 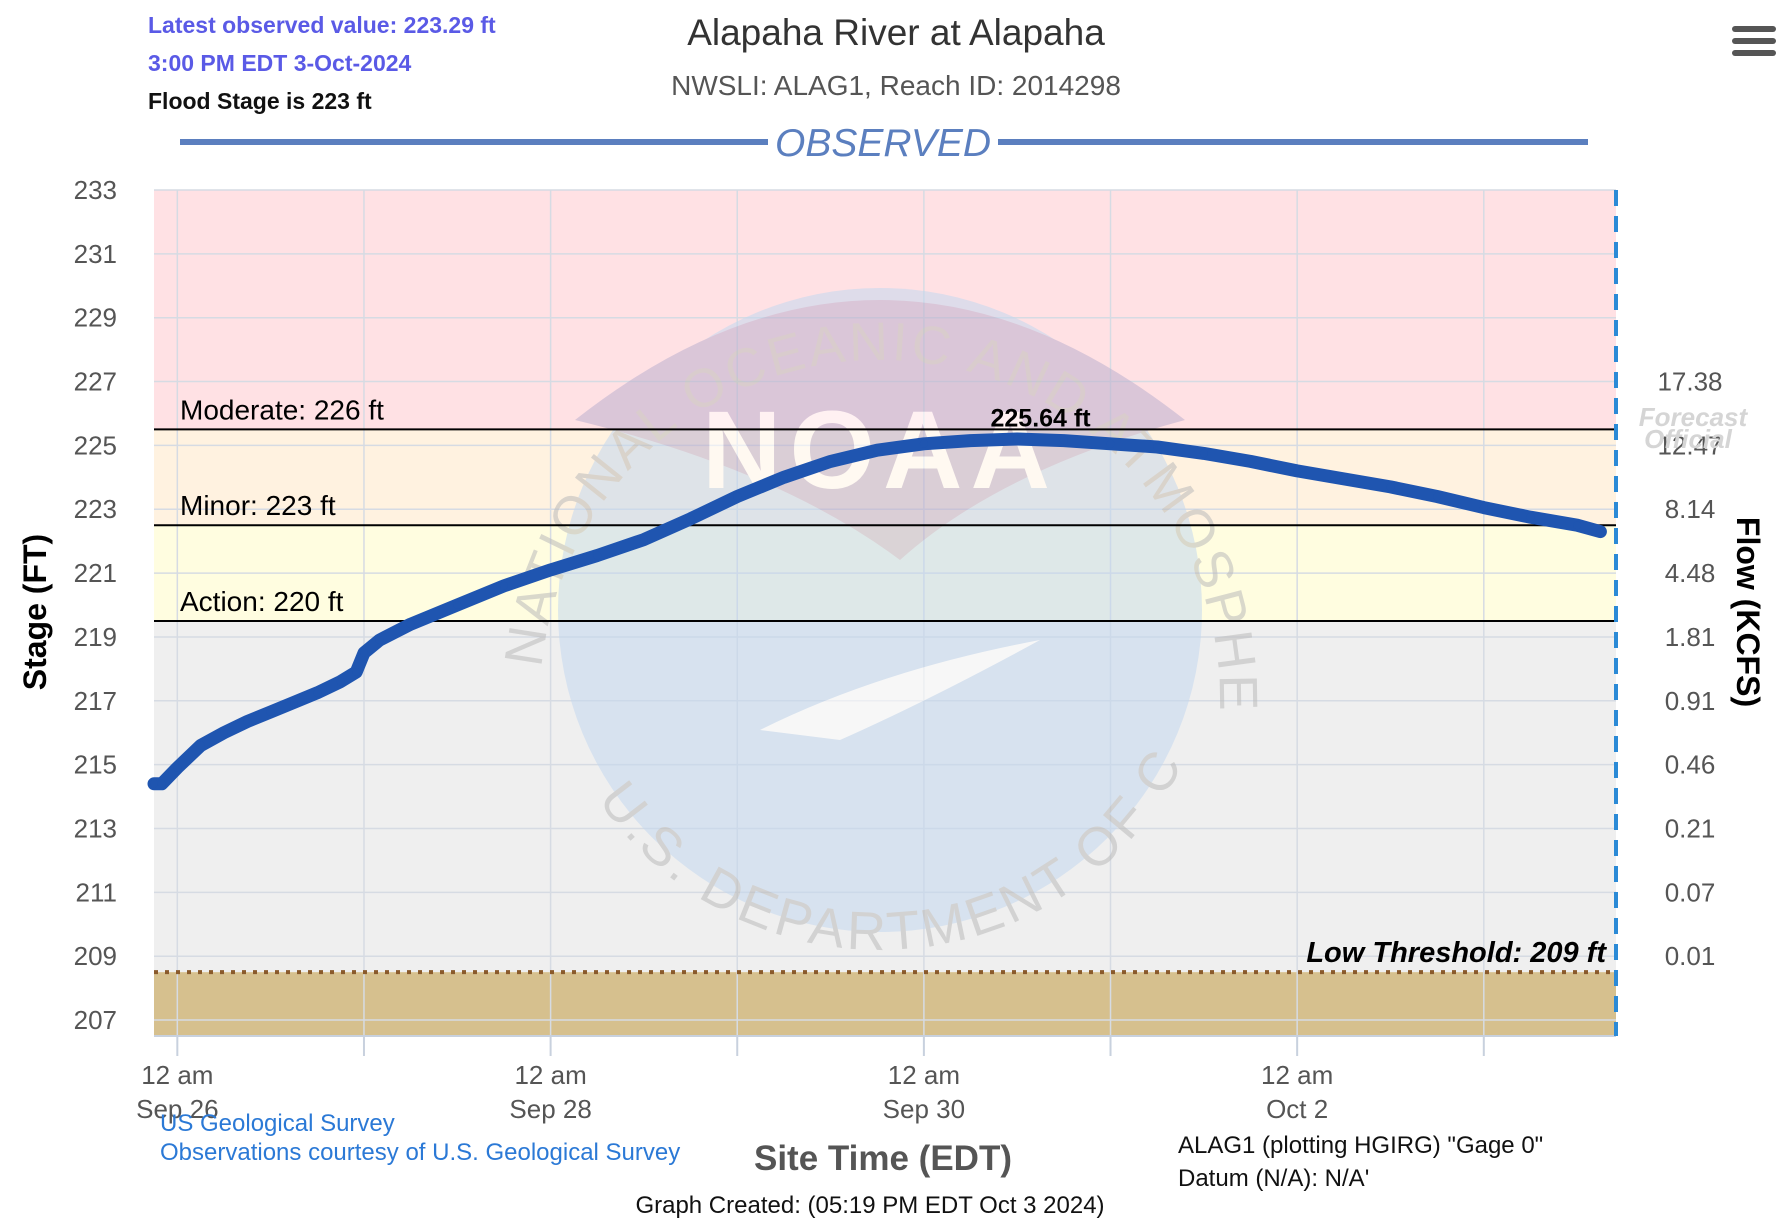 I want to click on datum-line-1: ALAG1 (plotting HGIRG) "Gage 0", so click(x=1361, y=1145).